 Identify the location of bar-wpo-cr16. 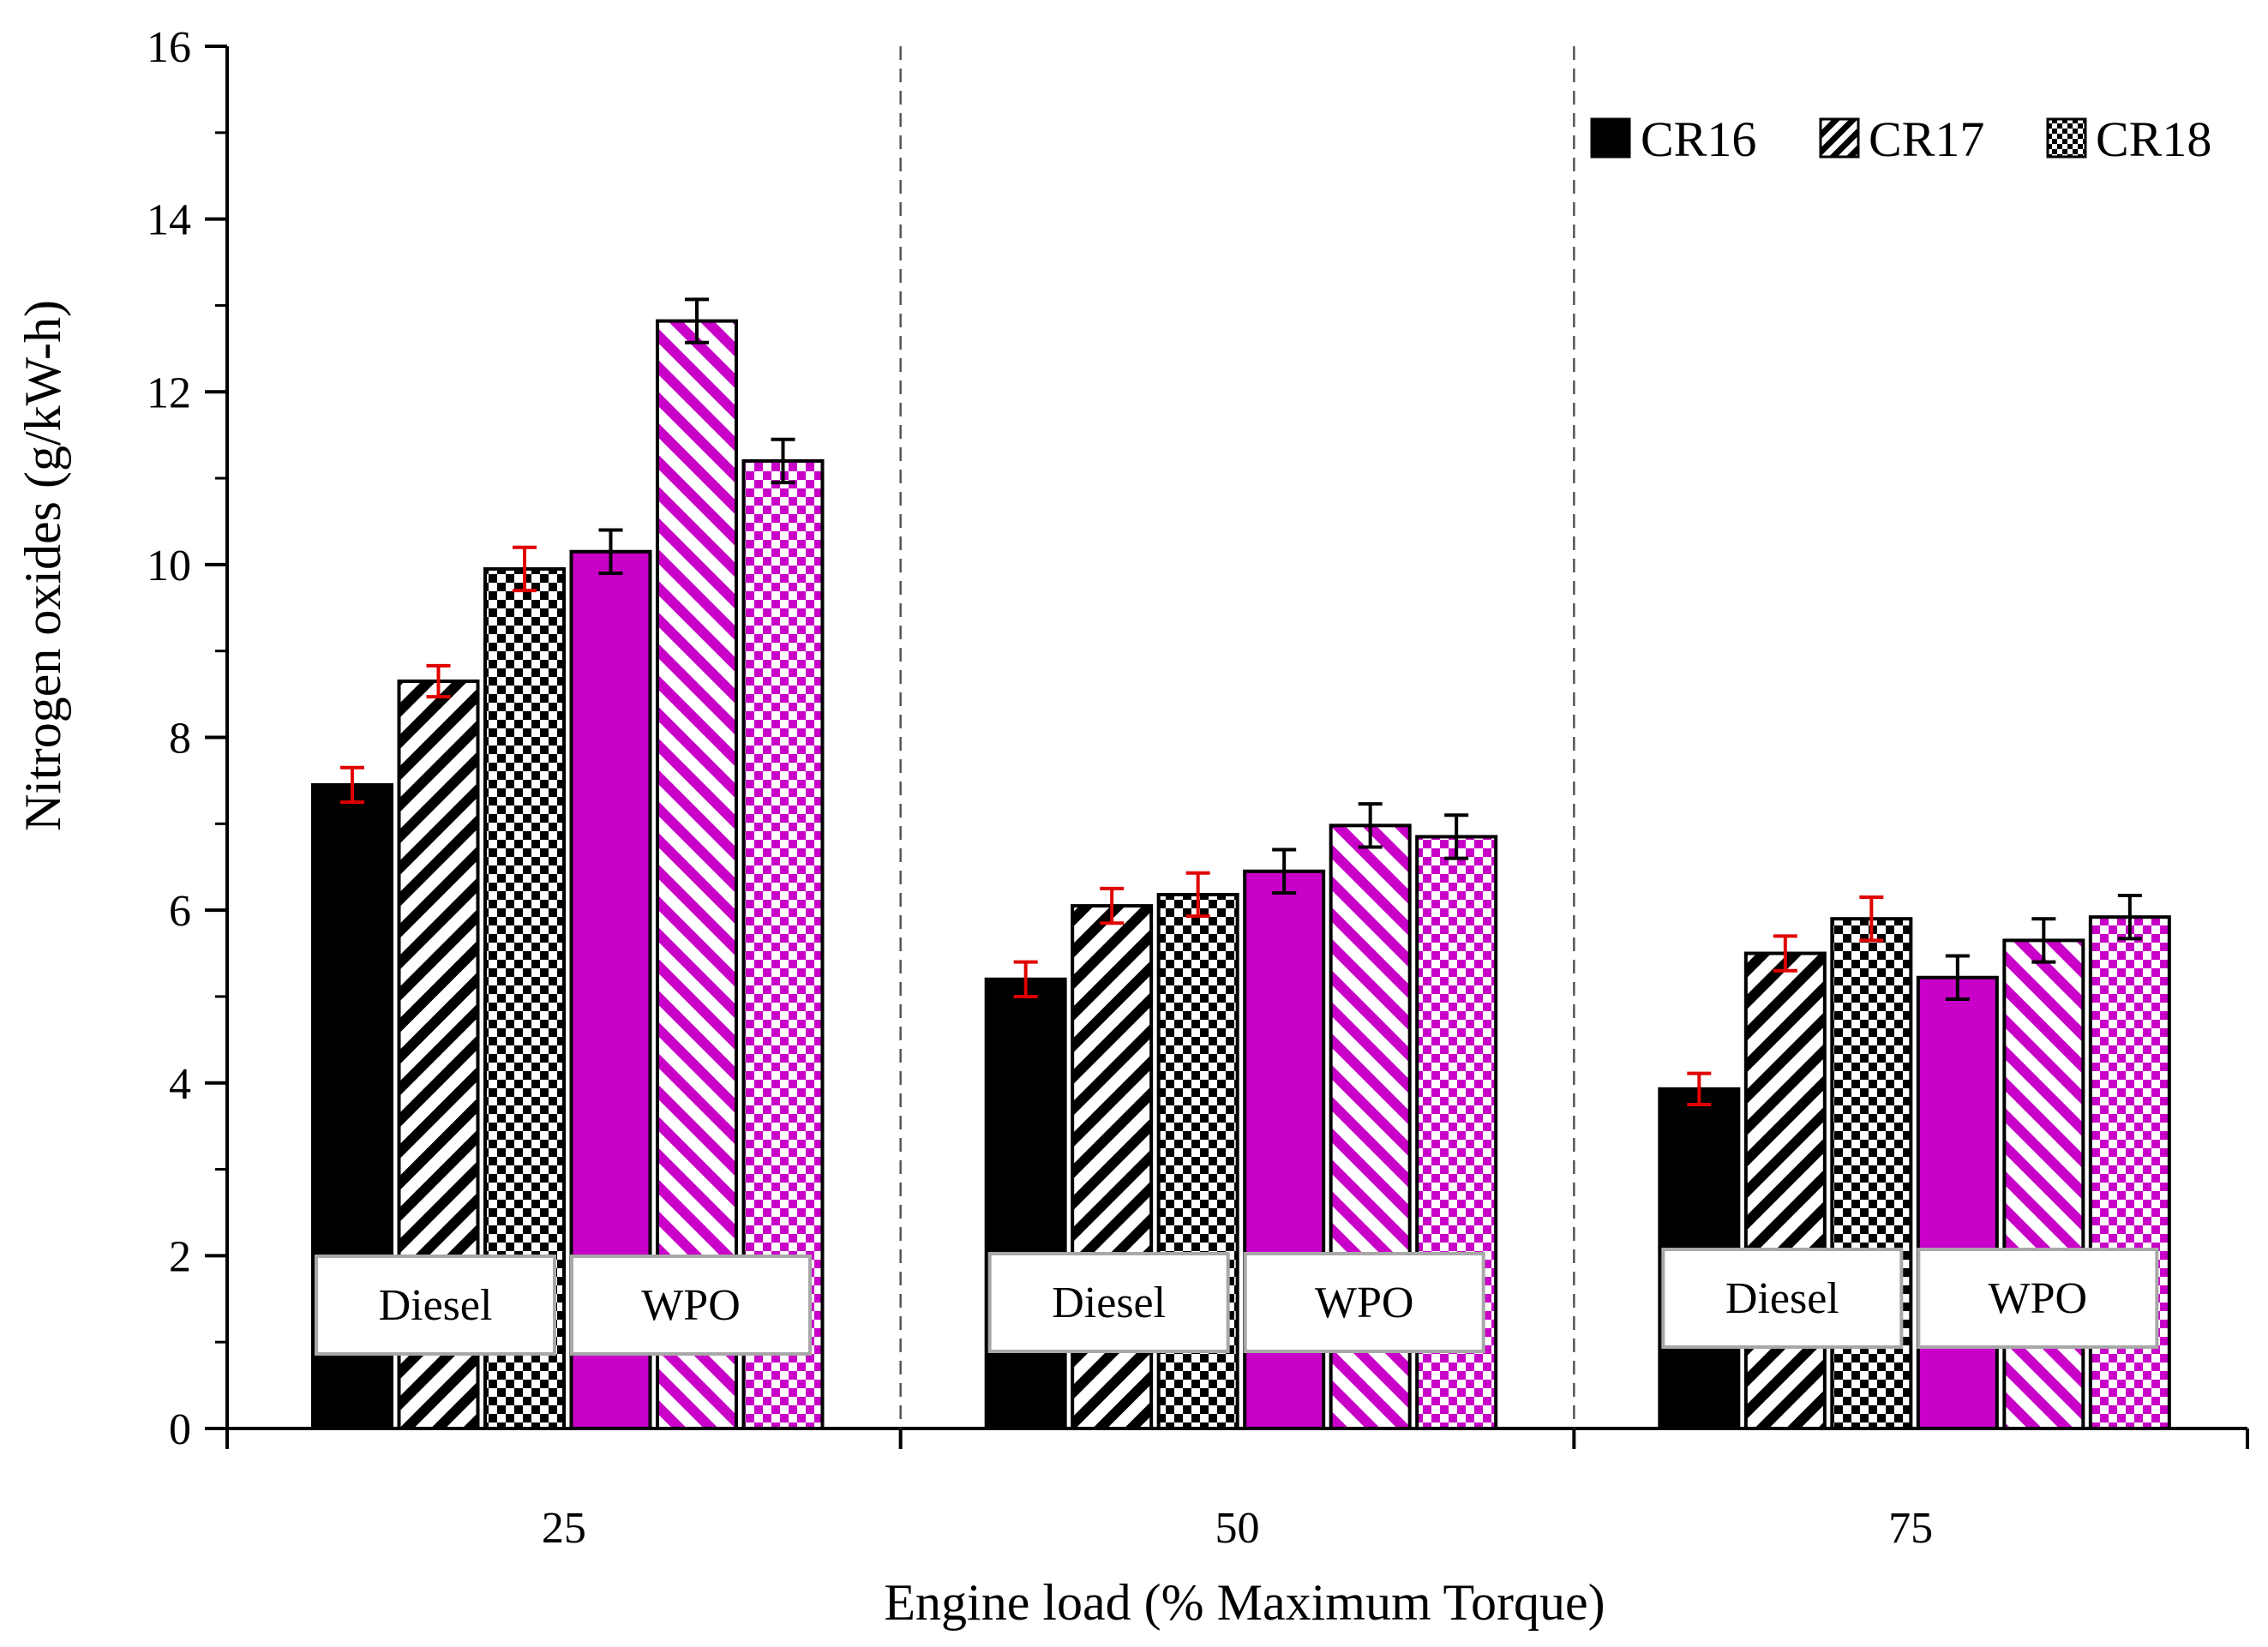
(1957, 1203).